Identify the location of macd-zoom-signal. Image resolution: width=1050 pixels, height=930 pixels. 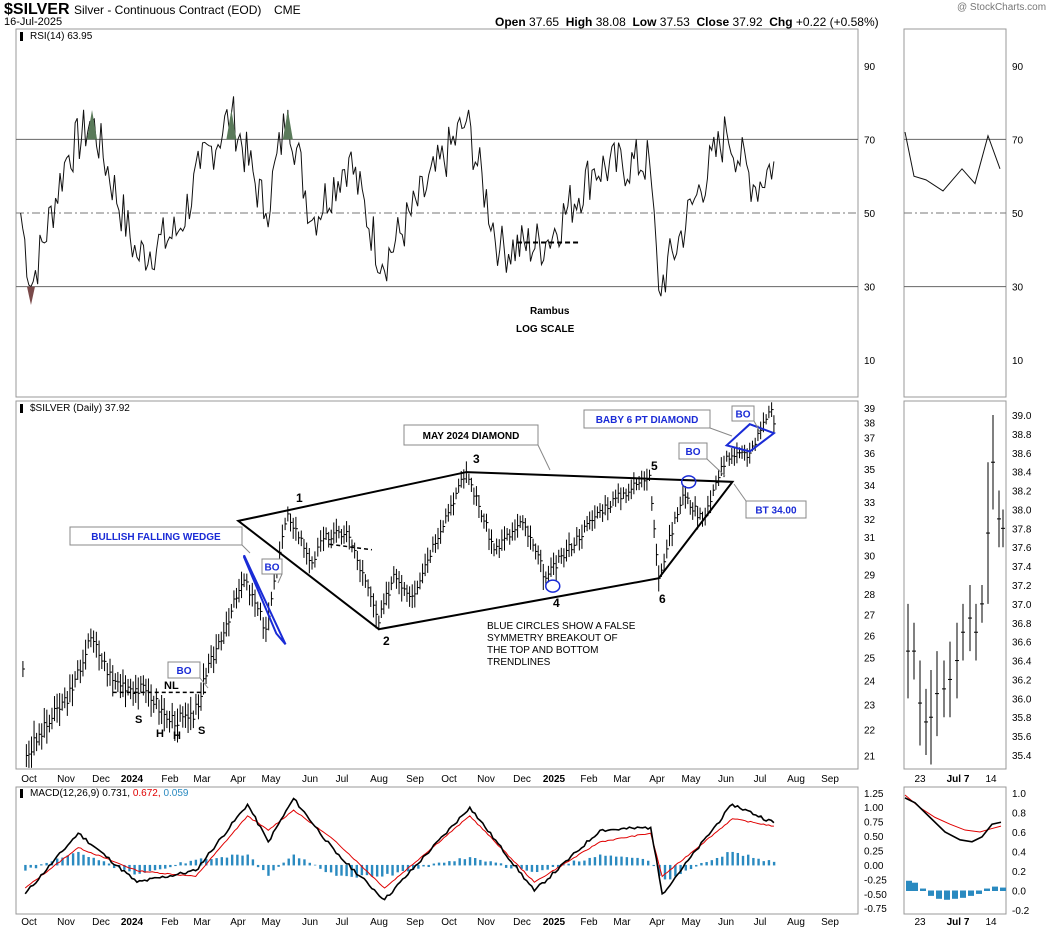
(953, 813).